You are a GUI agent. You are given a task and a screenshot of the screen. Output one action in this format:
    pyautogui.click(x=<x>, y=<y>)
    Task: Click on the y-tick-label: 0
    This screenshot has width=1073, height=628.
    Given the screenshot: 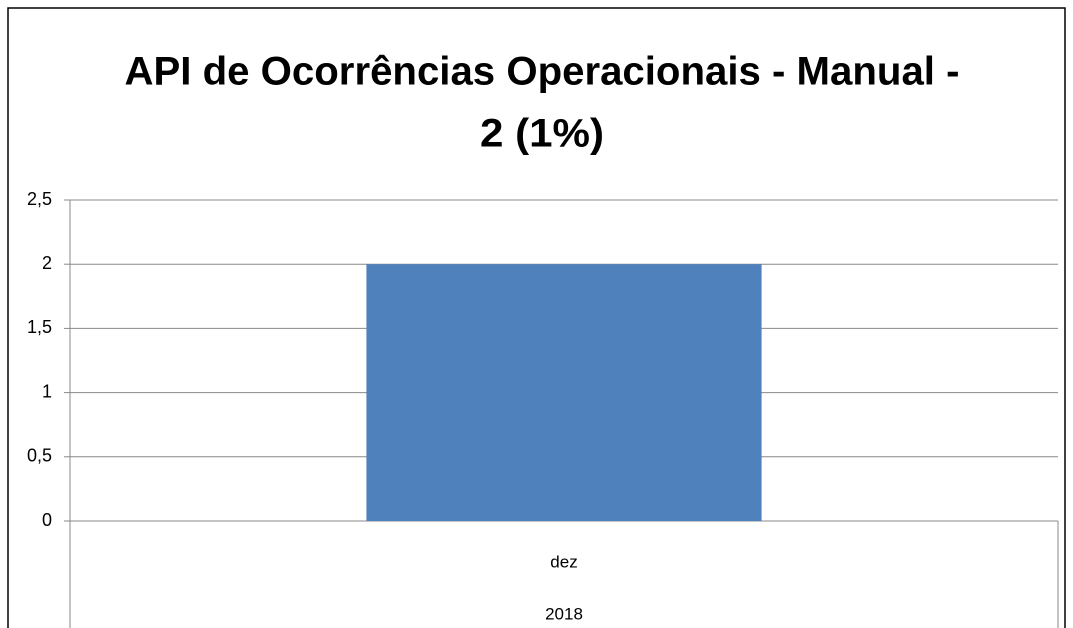 What is the action you would take?
    pyautogui.click(x=47, y=520)
    